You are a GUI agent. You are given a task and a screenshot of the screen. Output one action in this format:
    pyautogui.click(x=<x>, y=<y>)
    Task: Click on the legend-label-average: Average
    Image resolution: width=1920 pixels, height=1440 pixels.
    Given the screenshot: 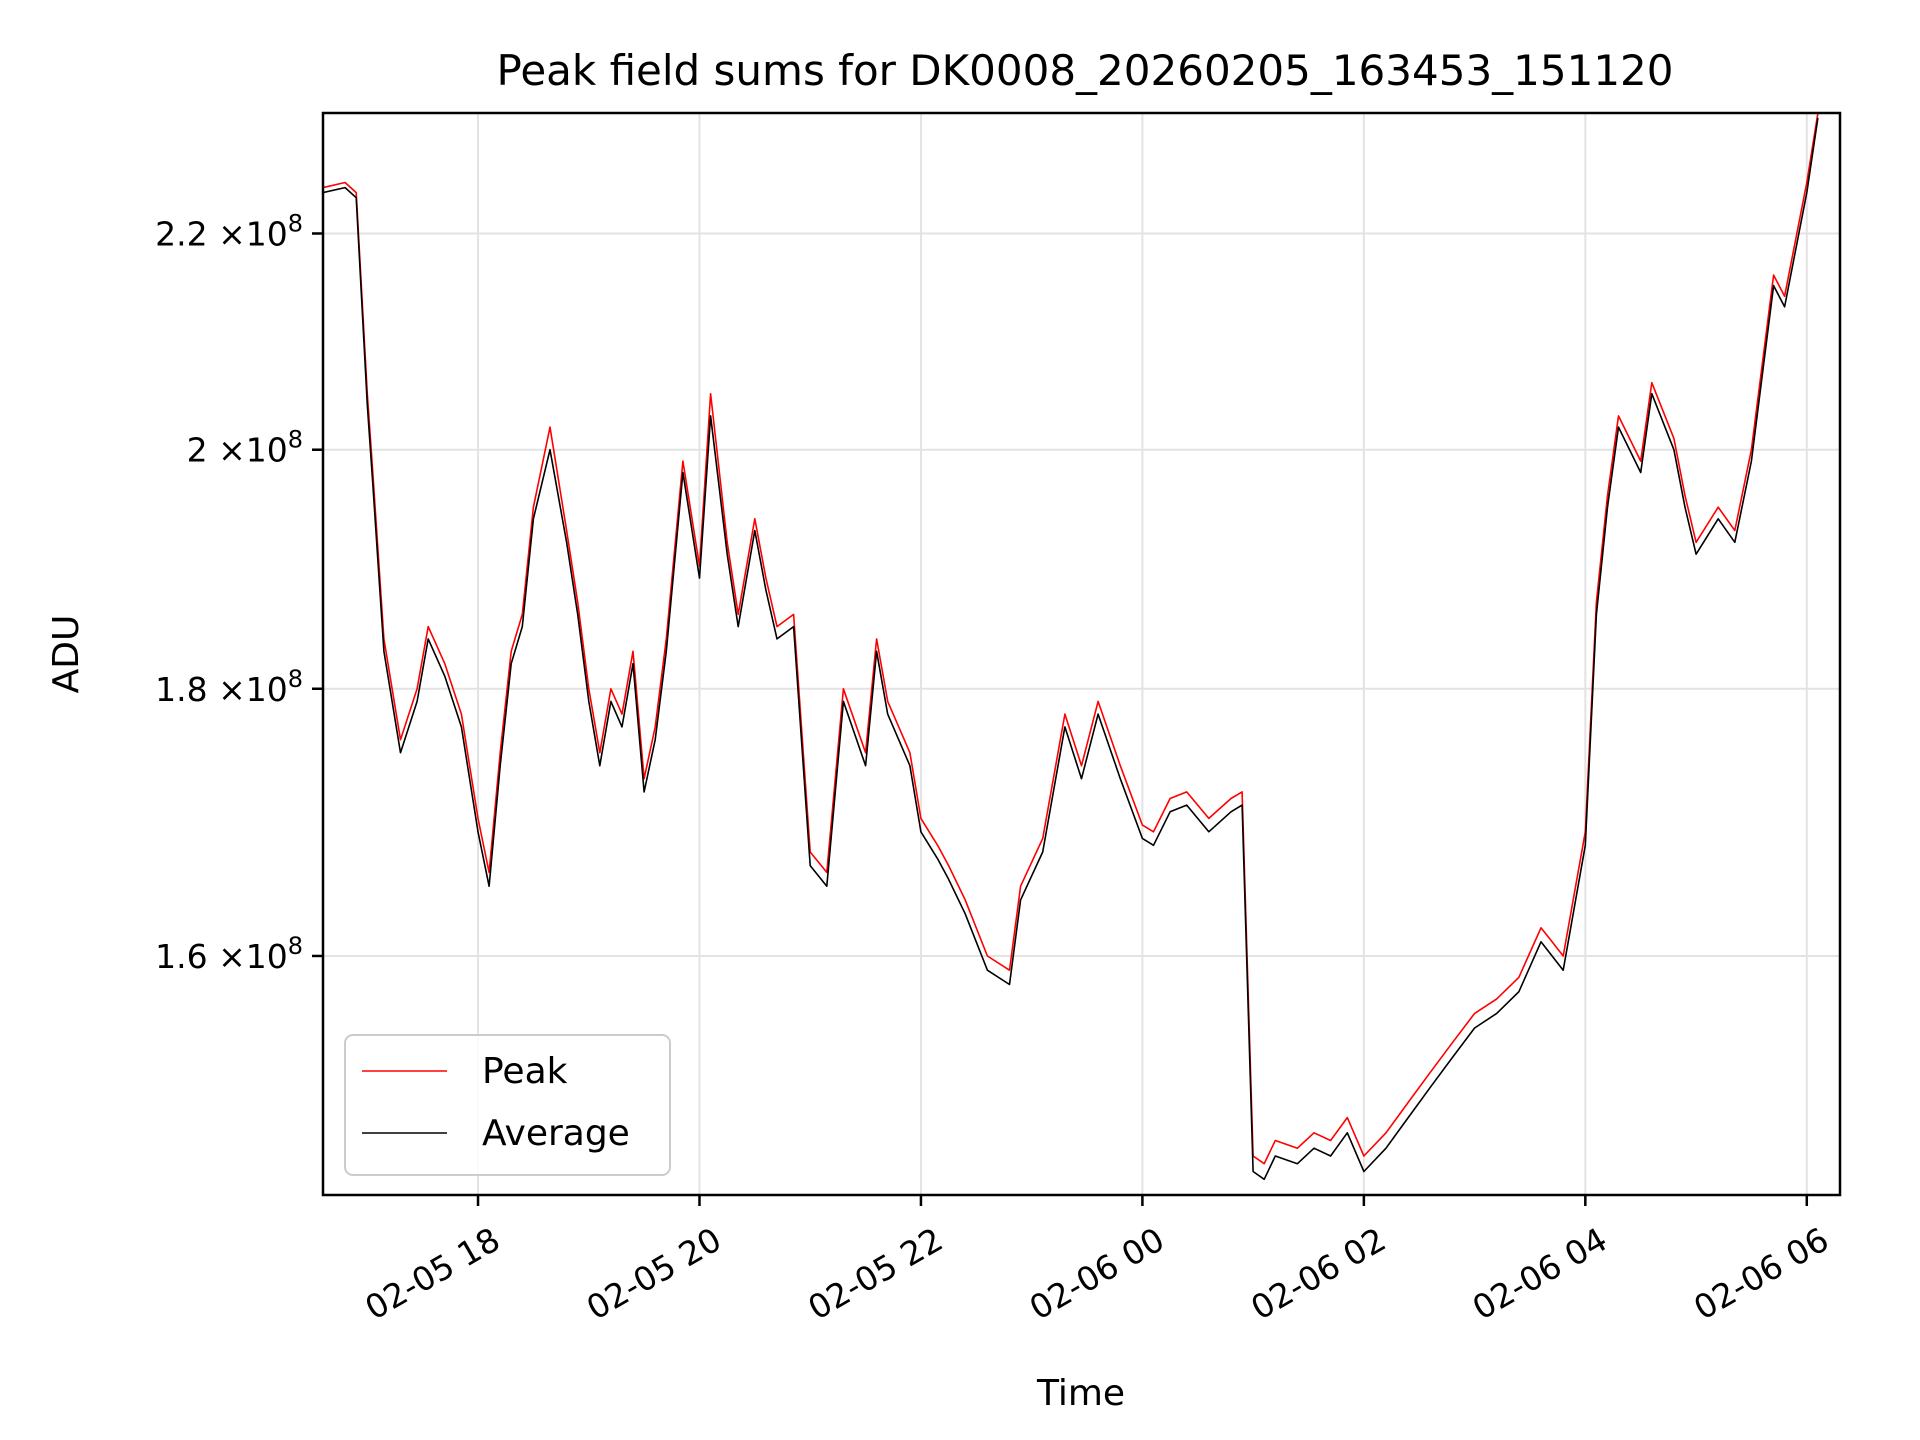 What is the action you would take?
    pyautogui.click(x=556, y=1133)
    